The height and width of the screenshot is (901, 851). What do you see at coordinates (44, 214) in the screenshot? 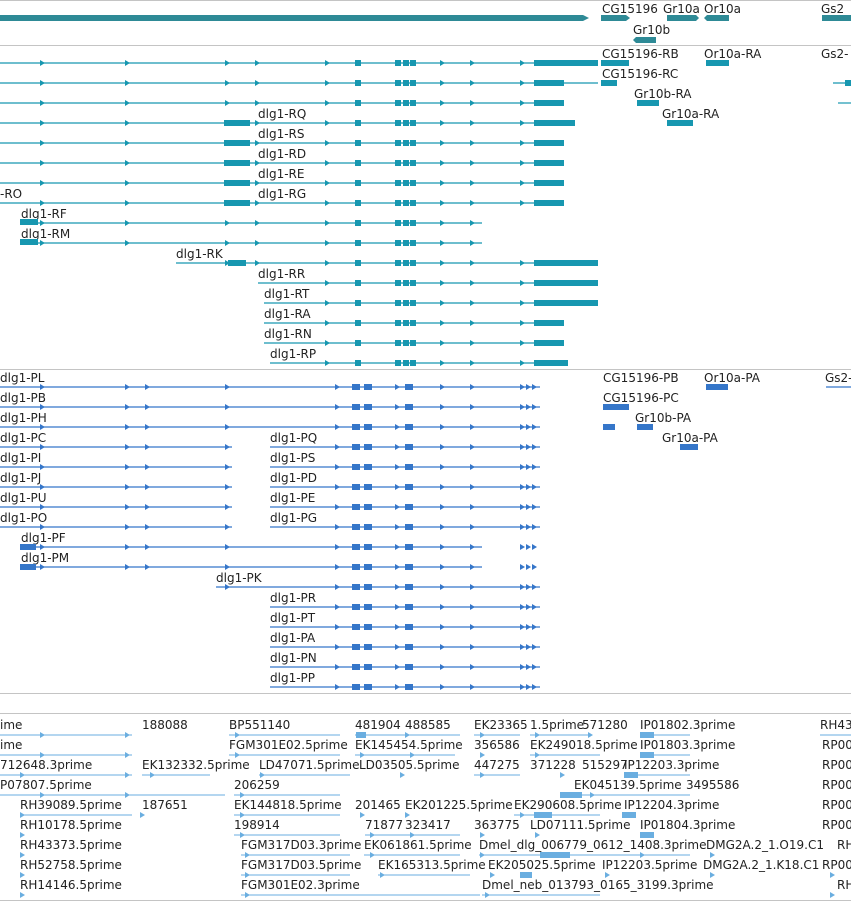
I see `transcript-label: dlg1-RF` at bounding box center [44, 214].